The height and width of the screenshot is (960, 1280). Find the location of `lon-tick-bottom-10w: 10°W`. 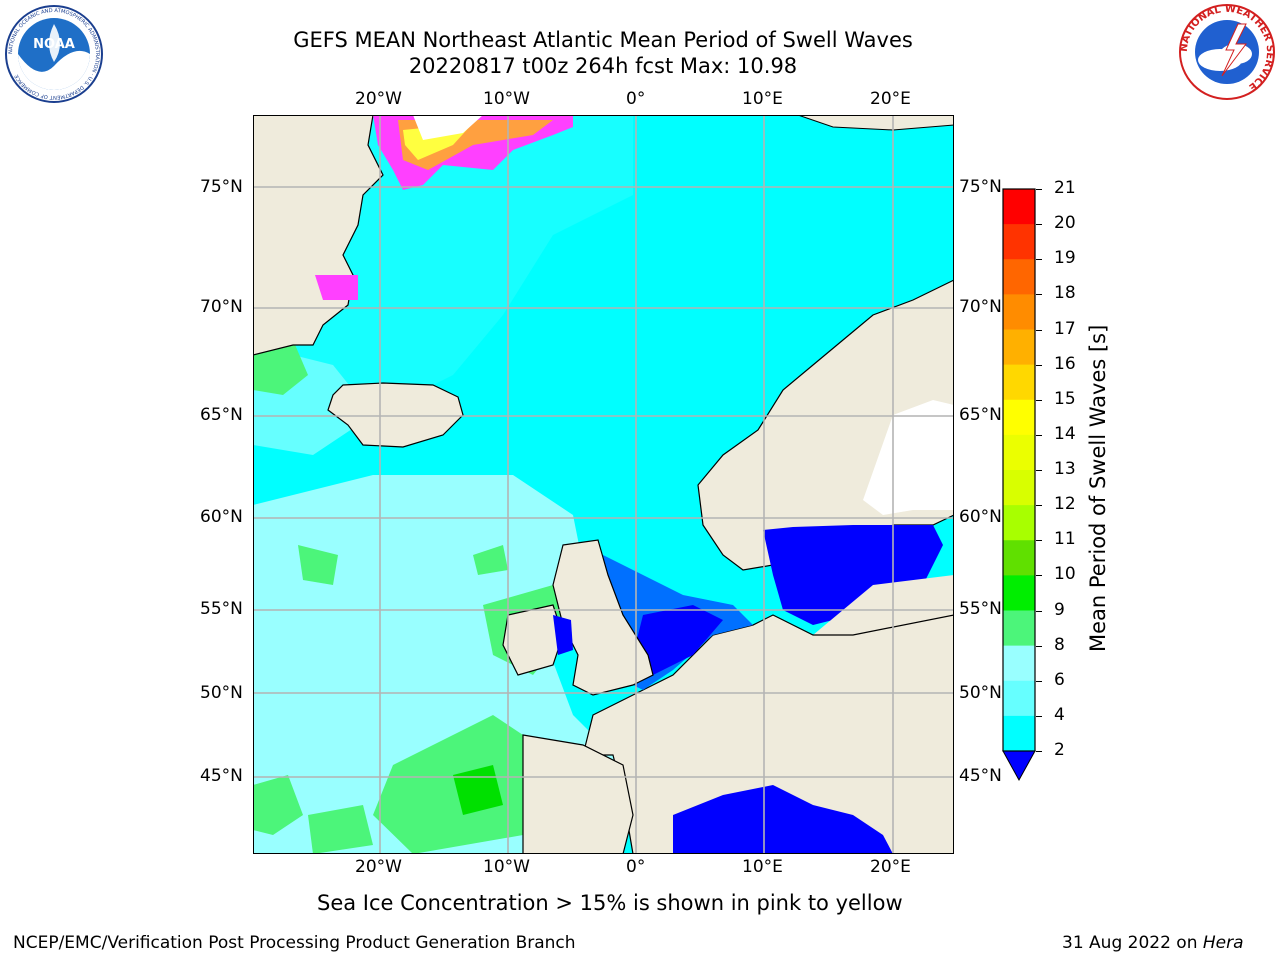

lon-tick-bottom-10w: 10°W is located at coordinates (506, 867).